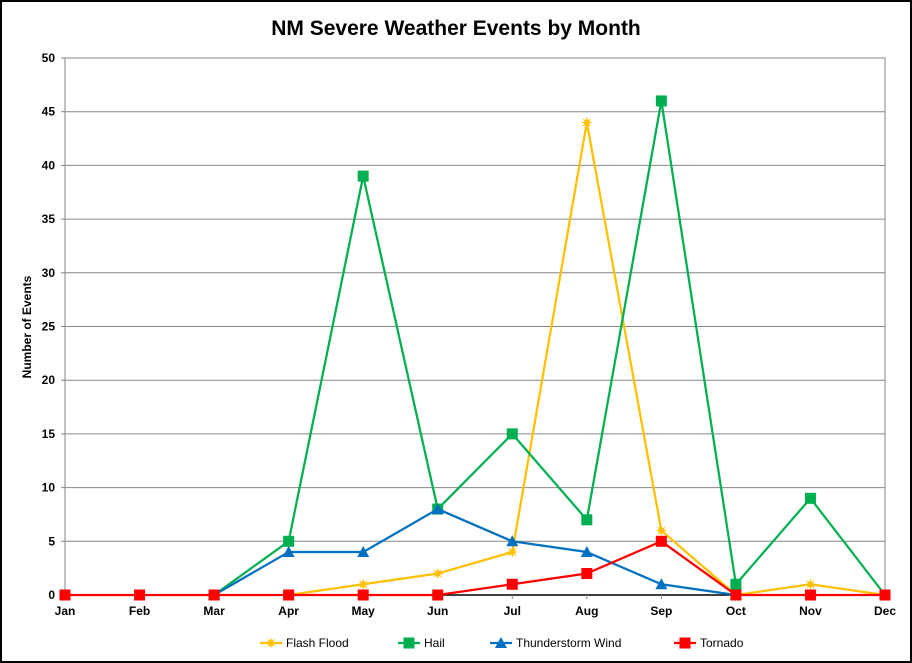  What do you see at coordinates (51, 541) in the screenshot?
I see `y-tick-label: 5` at bounding box center [51, 541].